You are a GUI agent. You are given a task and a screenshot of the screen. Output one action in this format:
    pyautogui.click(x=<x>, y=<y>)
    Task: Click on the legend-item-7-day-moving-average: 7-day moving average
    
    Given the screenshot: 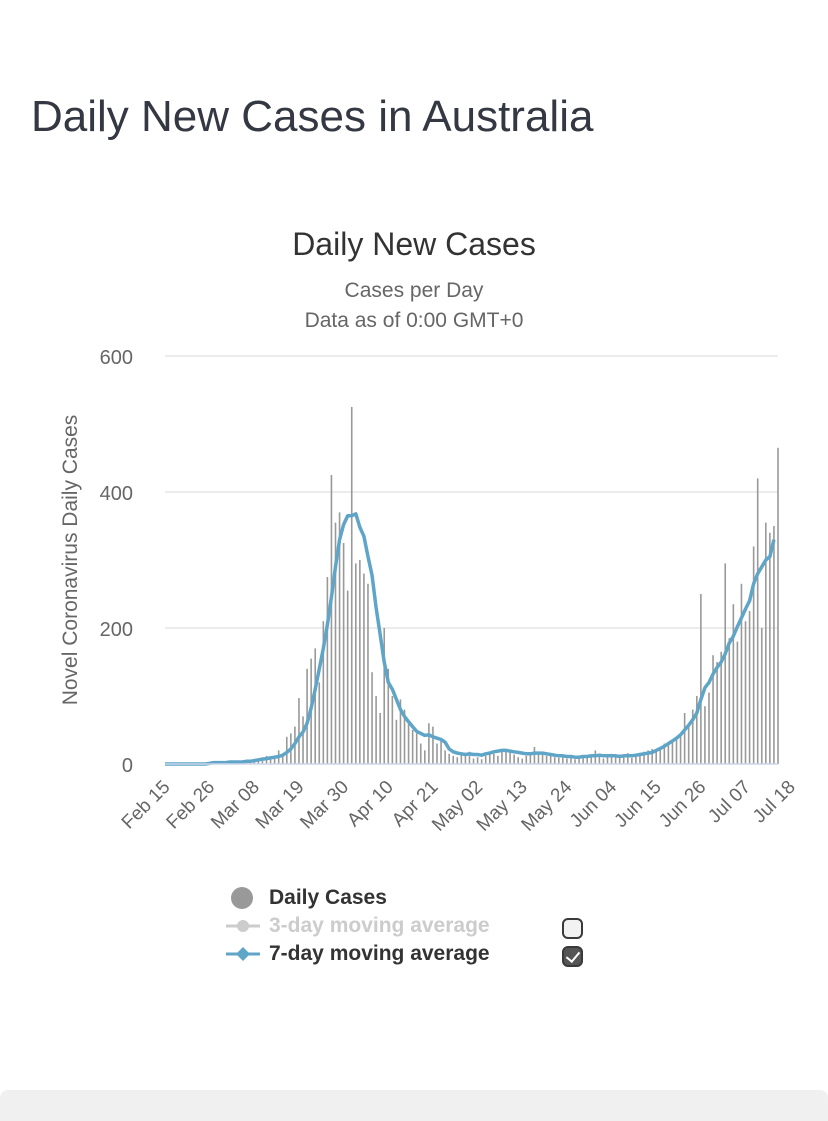 What is the action you would take?
    pyautogui.click(x=426, y=954)
    